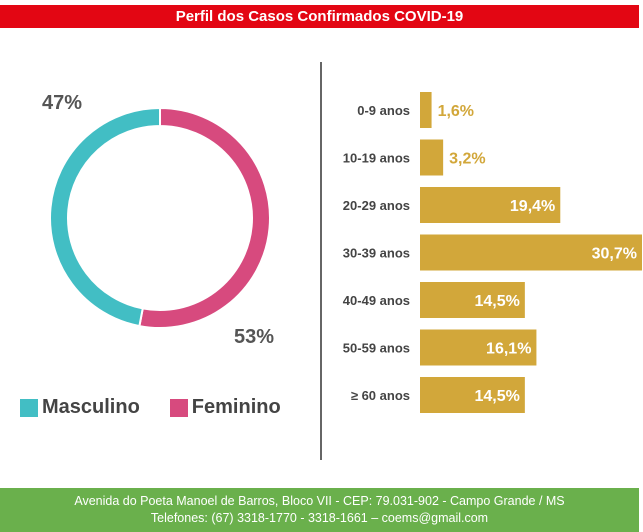  Describe the element at coordinates (319, 16) in the screenshot. I see `chart-title: Perfil dos Casos Confirmados COVID-19` at that location.